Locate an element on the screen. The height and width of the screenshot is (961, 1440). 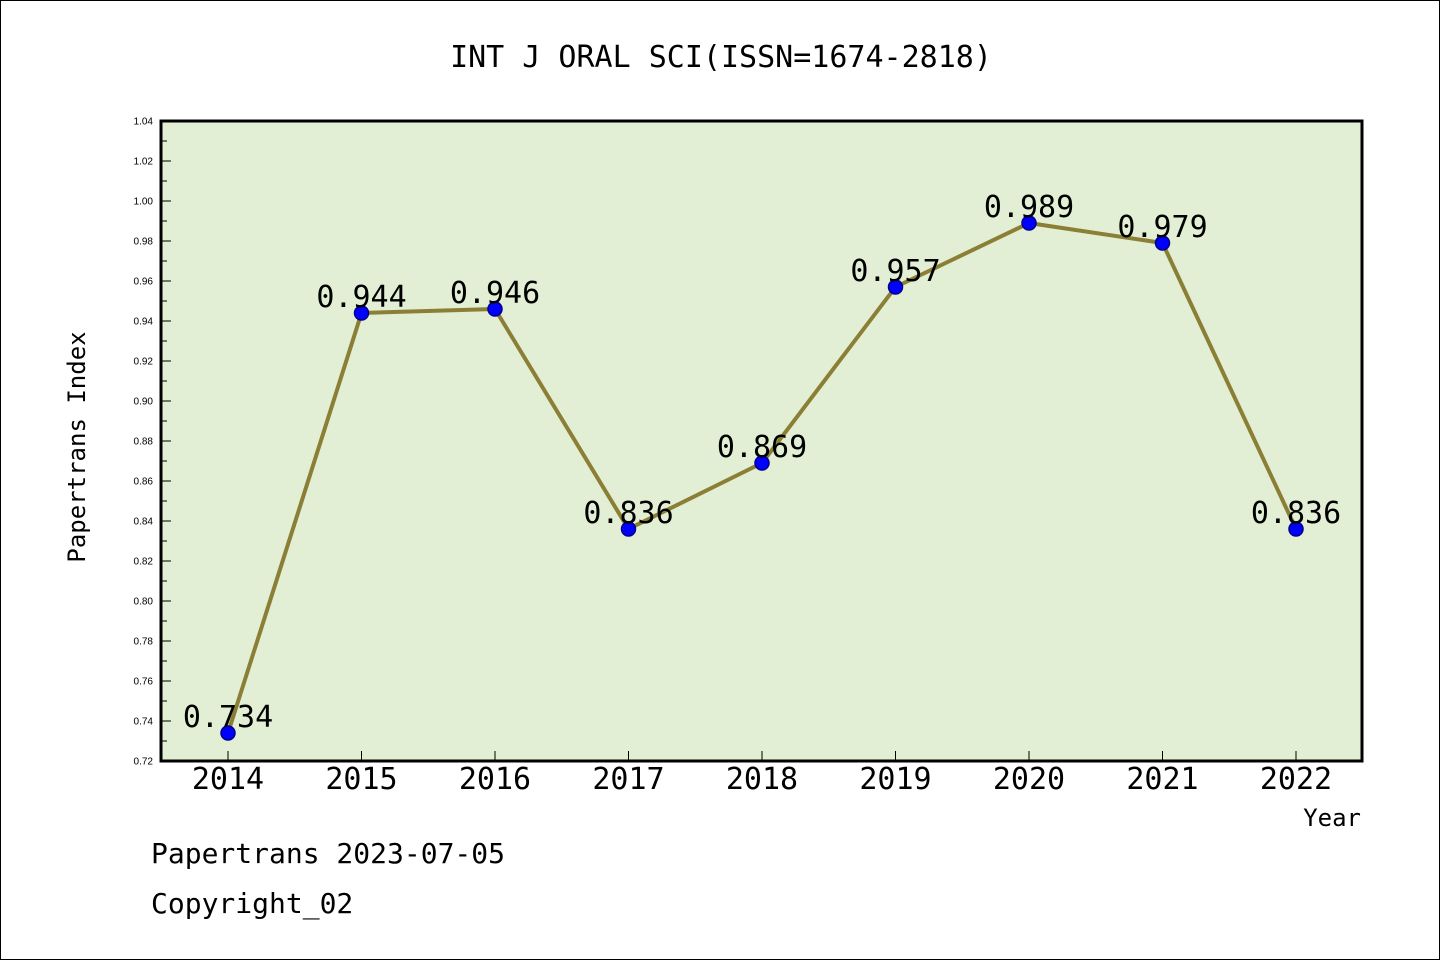
x-tick-label: 2018 is located at coordinates (762, 779).